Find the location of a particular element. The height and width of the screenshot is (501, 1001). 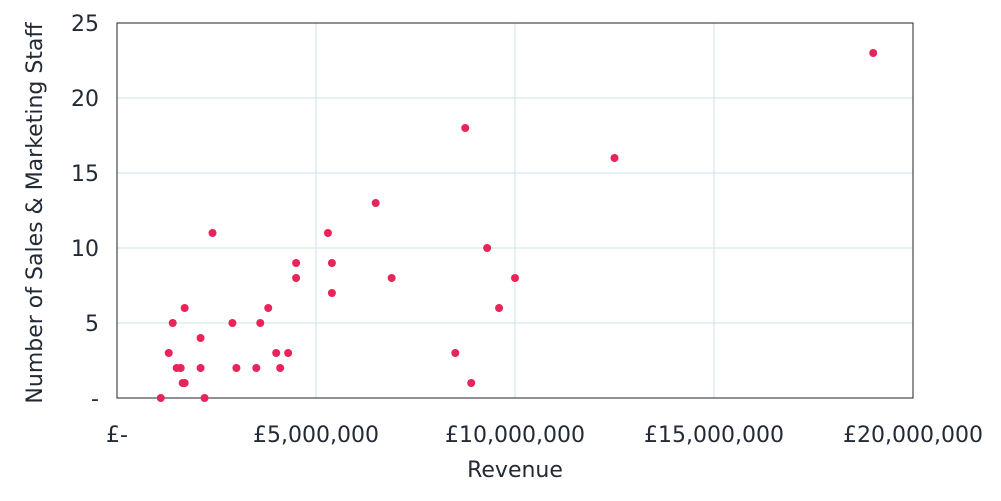

x-tick-label: £- is located at coordinates (117, 435).